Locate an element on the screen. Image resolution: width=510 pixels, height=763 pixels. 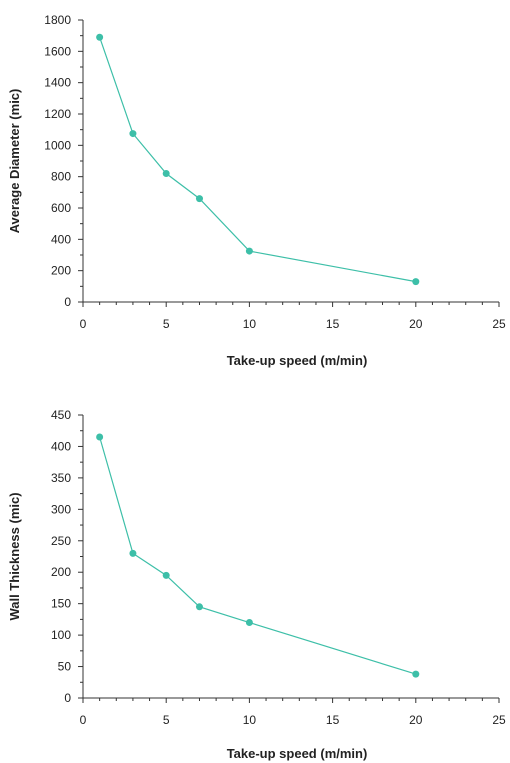
y-tick-label: 100 is located at coordinates (61, 635).